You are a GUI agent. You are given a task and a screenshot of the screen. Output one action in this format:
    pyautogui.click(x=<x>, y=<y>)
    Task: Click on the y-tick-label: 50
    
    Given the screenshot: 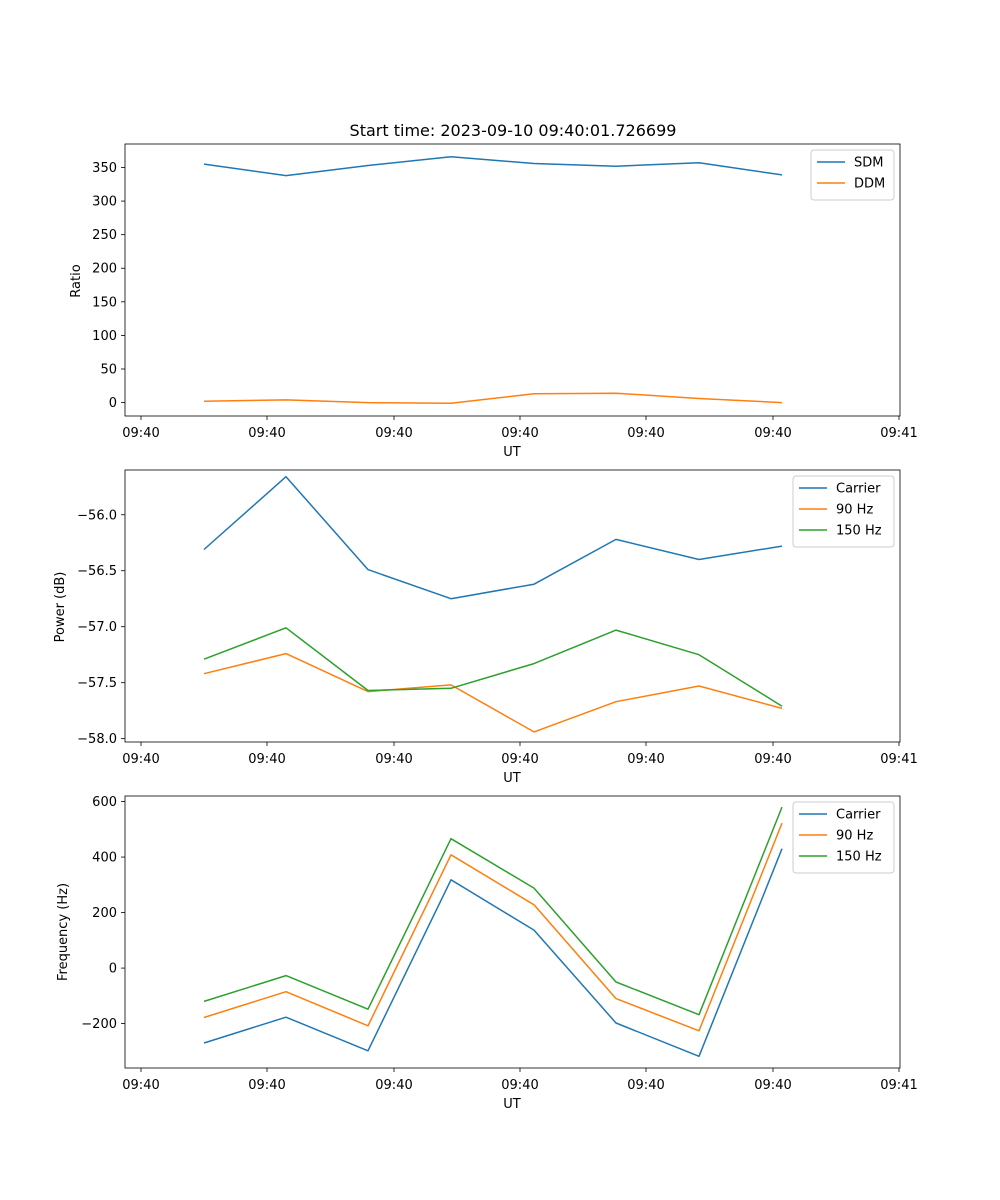 What is the action you would take?
    pyautogui.click(x=108, y=369)
    